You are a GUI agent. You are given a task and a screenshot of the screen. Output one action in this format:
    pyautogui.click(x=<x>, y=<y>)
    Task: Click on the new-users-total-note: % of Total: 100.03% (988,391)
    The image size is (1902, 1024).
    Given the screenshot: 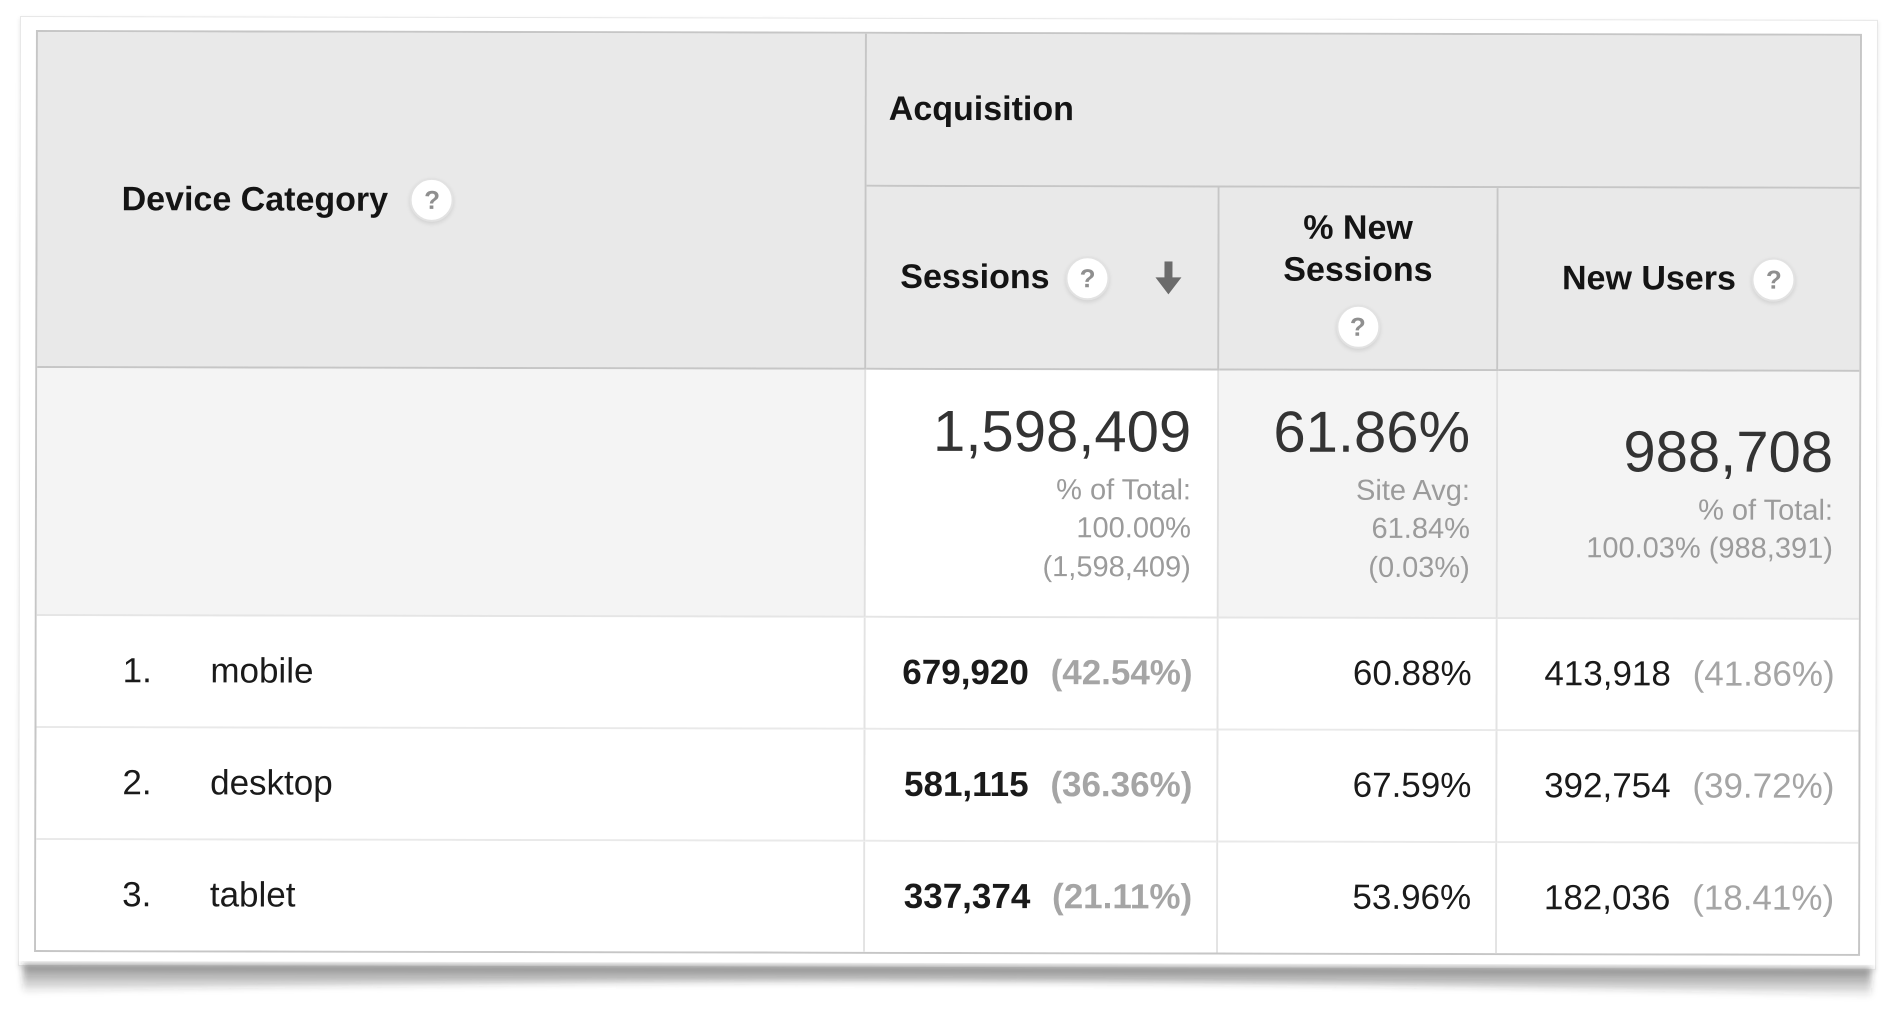 What is the action you would take?
    pyautogui.click(x=1665, y=529)
    